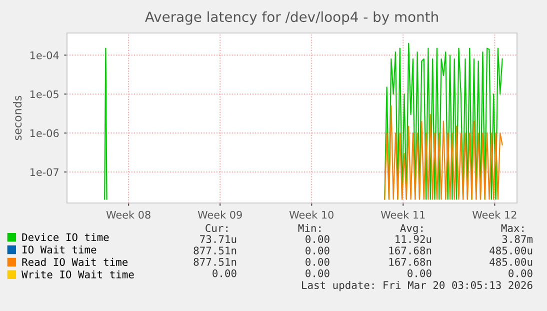 The width and height of the screenshot is (547, 311). What do you see at coordinates (220, 214) in the screenshot?
I see `x-tick-label: Week 09` at bounding box center [220, 214].